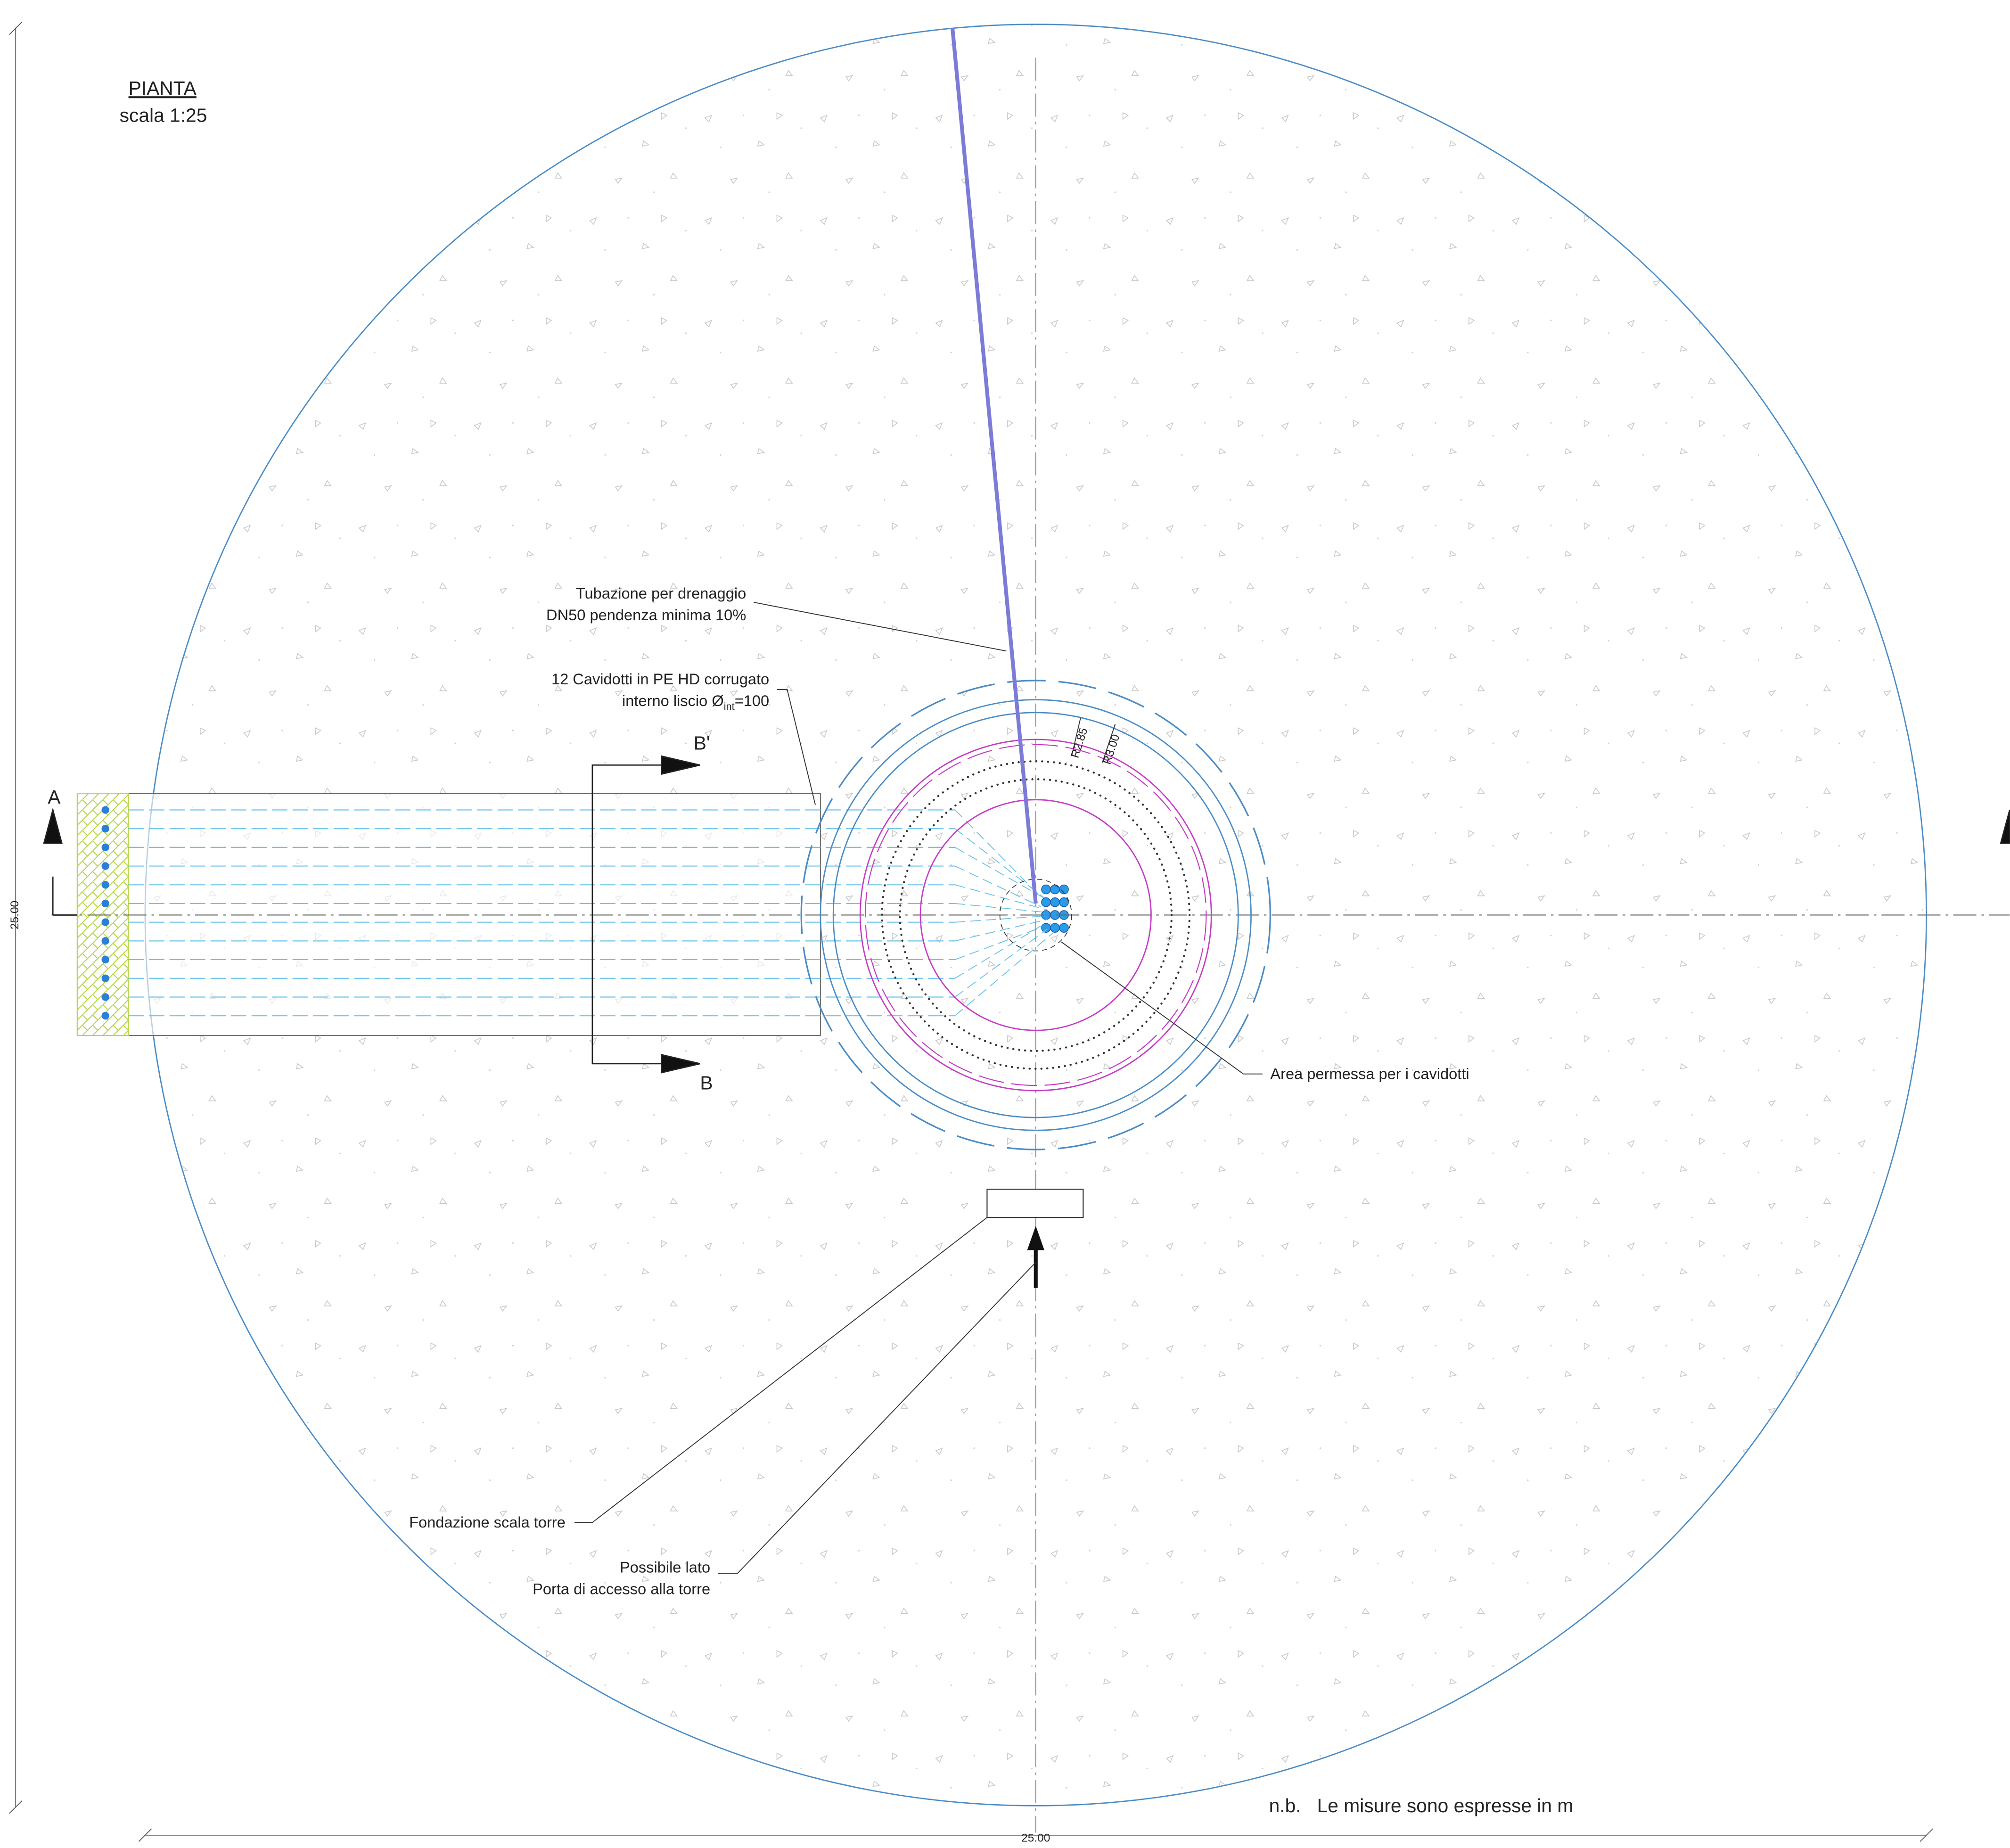 The image size is (2010, 1848). I want to click on label: Tubazione per drenaggio, so click(661, 593).